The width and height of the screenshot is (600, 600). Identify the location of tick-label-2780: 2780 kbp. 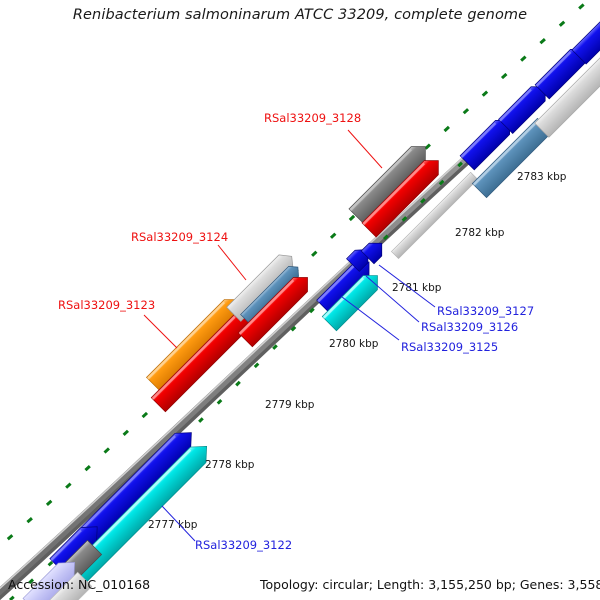
(354, 344).